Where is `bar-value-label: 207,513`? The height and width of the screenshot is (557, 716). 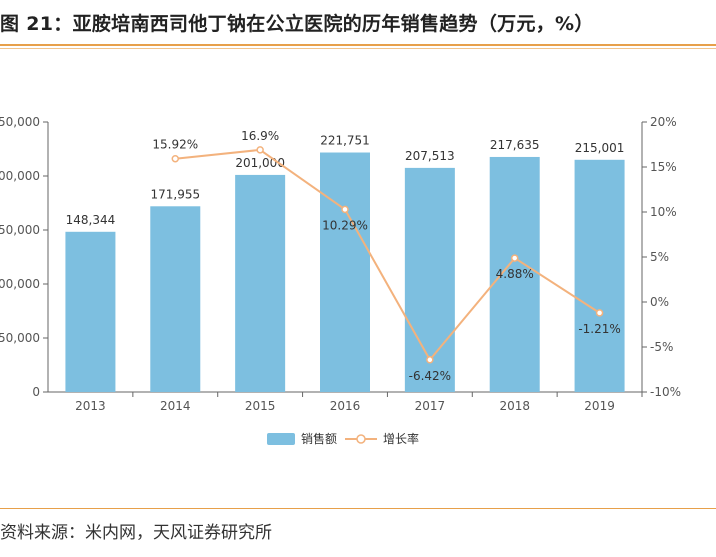 bar-value-label: 207,513 is located at coordinates (430, 156).